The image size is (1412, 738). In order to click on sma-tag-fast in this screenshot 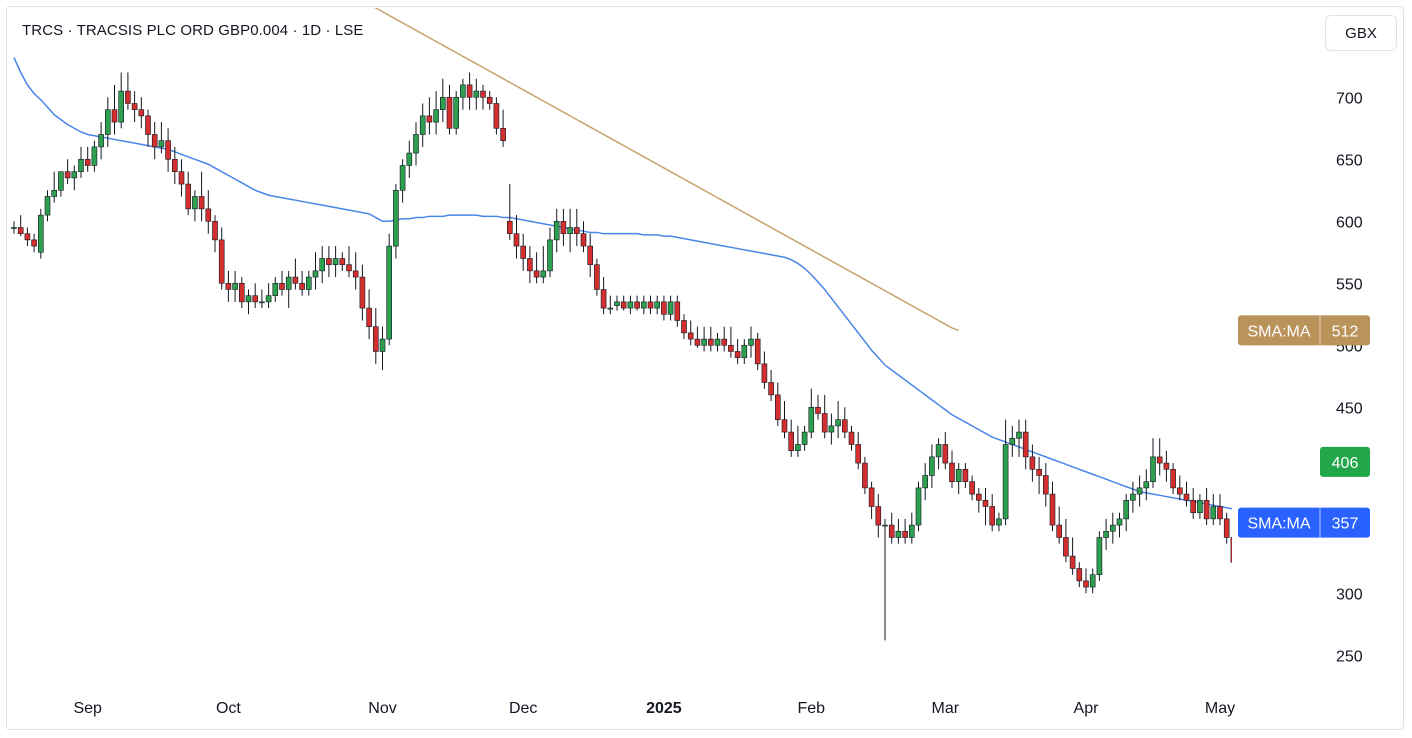, I will do `click(1304, 522)`.